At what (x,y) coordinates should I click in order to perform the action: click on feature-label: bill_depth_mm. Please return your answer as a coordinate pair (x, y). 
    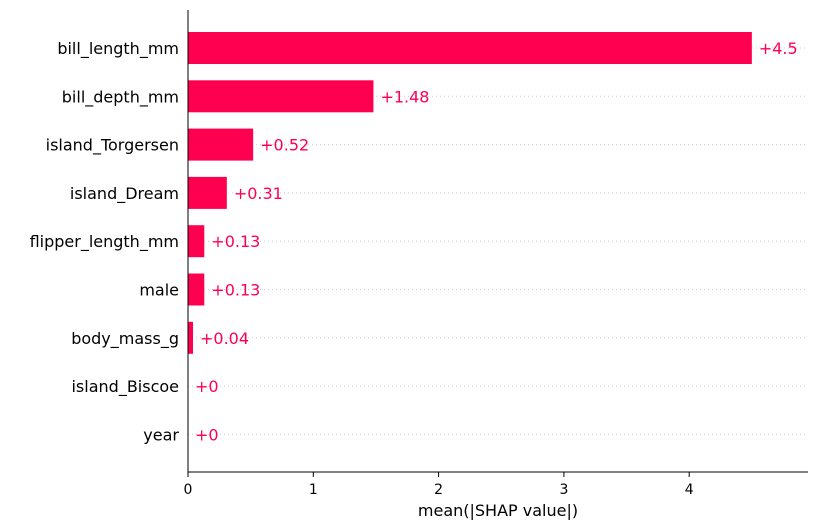
    Looking at the image, I should click on (120, 97).